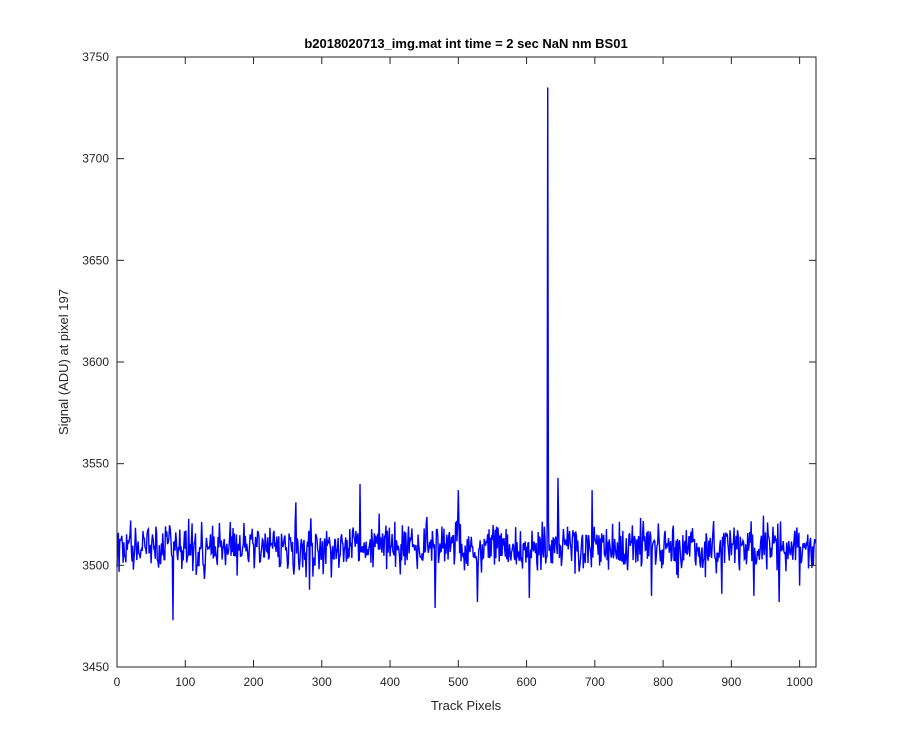 The width and height of the screenshot is (900, 750). I want to click on x-tick-label: 0, so click(117, 682).